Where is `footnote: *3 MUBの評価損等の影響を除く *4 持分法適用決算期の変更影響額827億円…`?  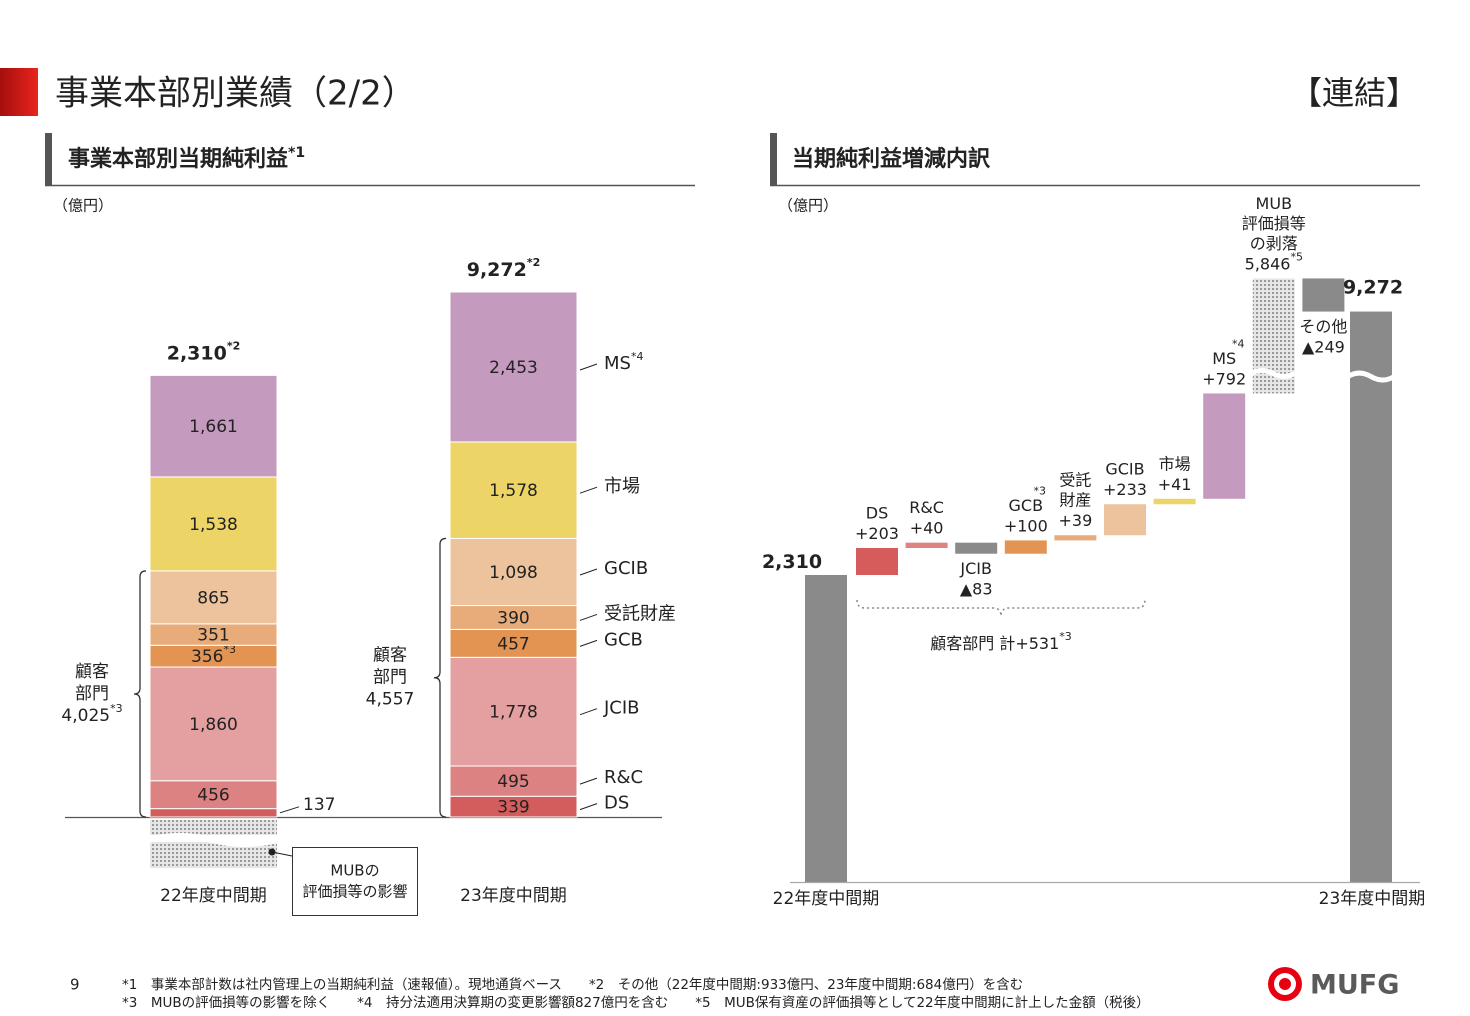 footnote: *3 MUBの評価損等の影響を除く *4 持分法適用決算期の変更影響額827億円… is located at coordinates (636, 1002).